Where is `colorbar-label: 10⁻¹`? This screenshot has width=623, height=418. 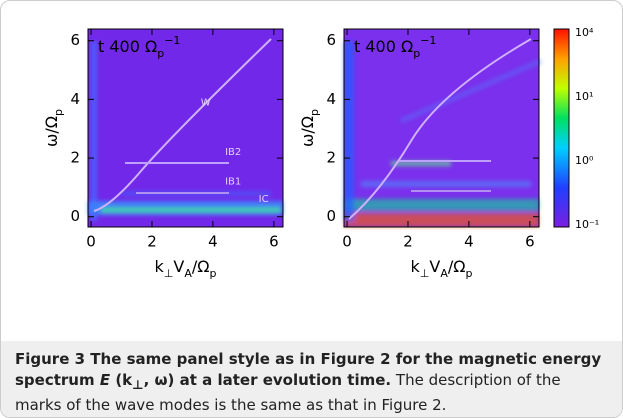
colorbar-label: 10⁻¹ is located at coordinates (587, 224).